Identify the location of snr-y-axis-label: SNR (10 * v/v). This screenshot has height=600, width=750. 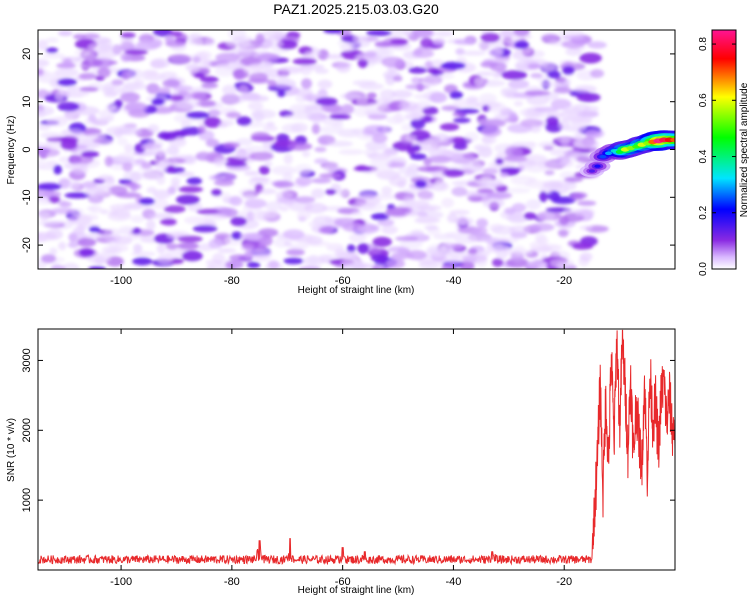
(11, 450).